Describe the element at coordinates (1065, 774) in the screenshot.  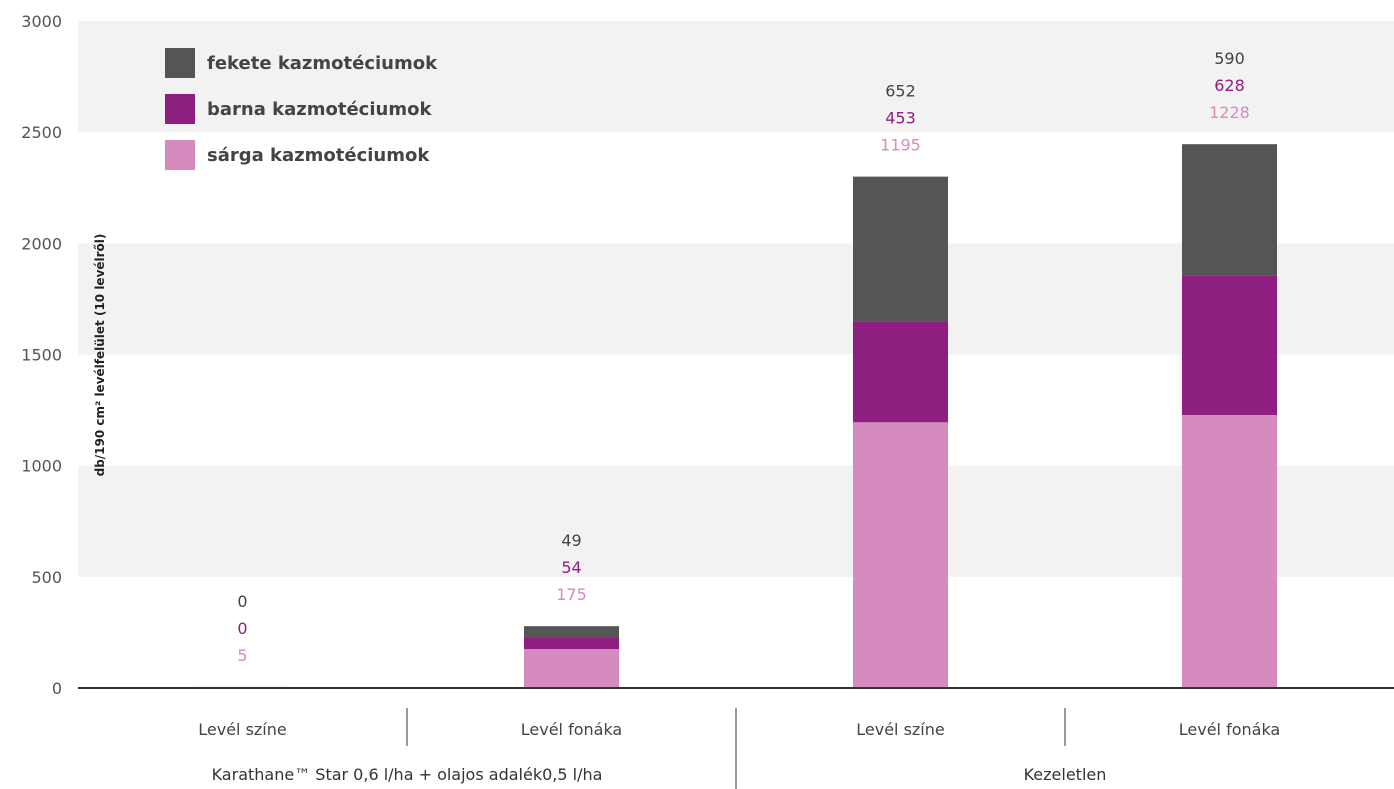
I see `x-group-label: Kezeletlen` at that location.